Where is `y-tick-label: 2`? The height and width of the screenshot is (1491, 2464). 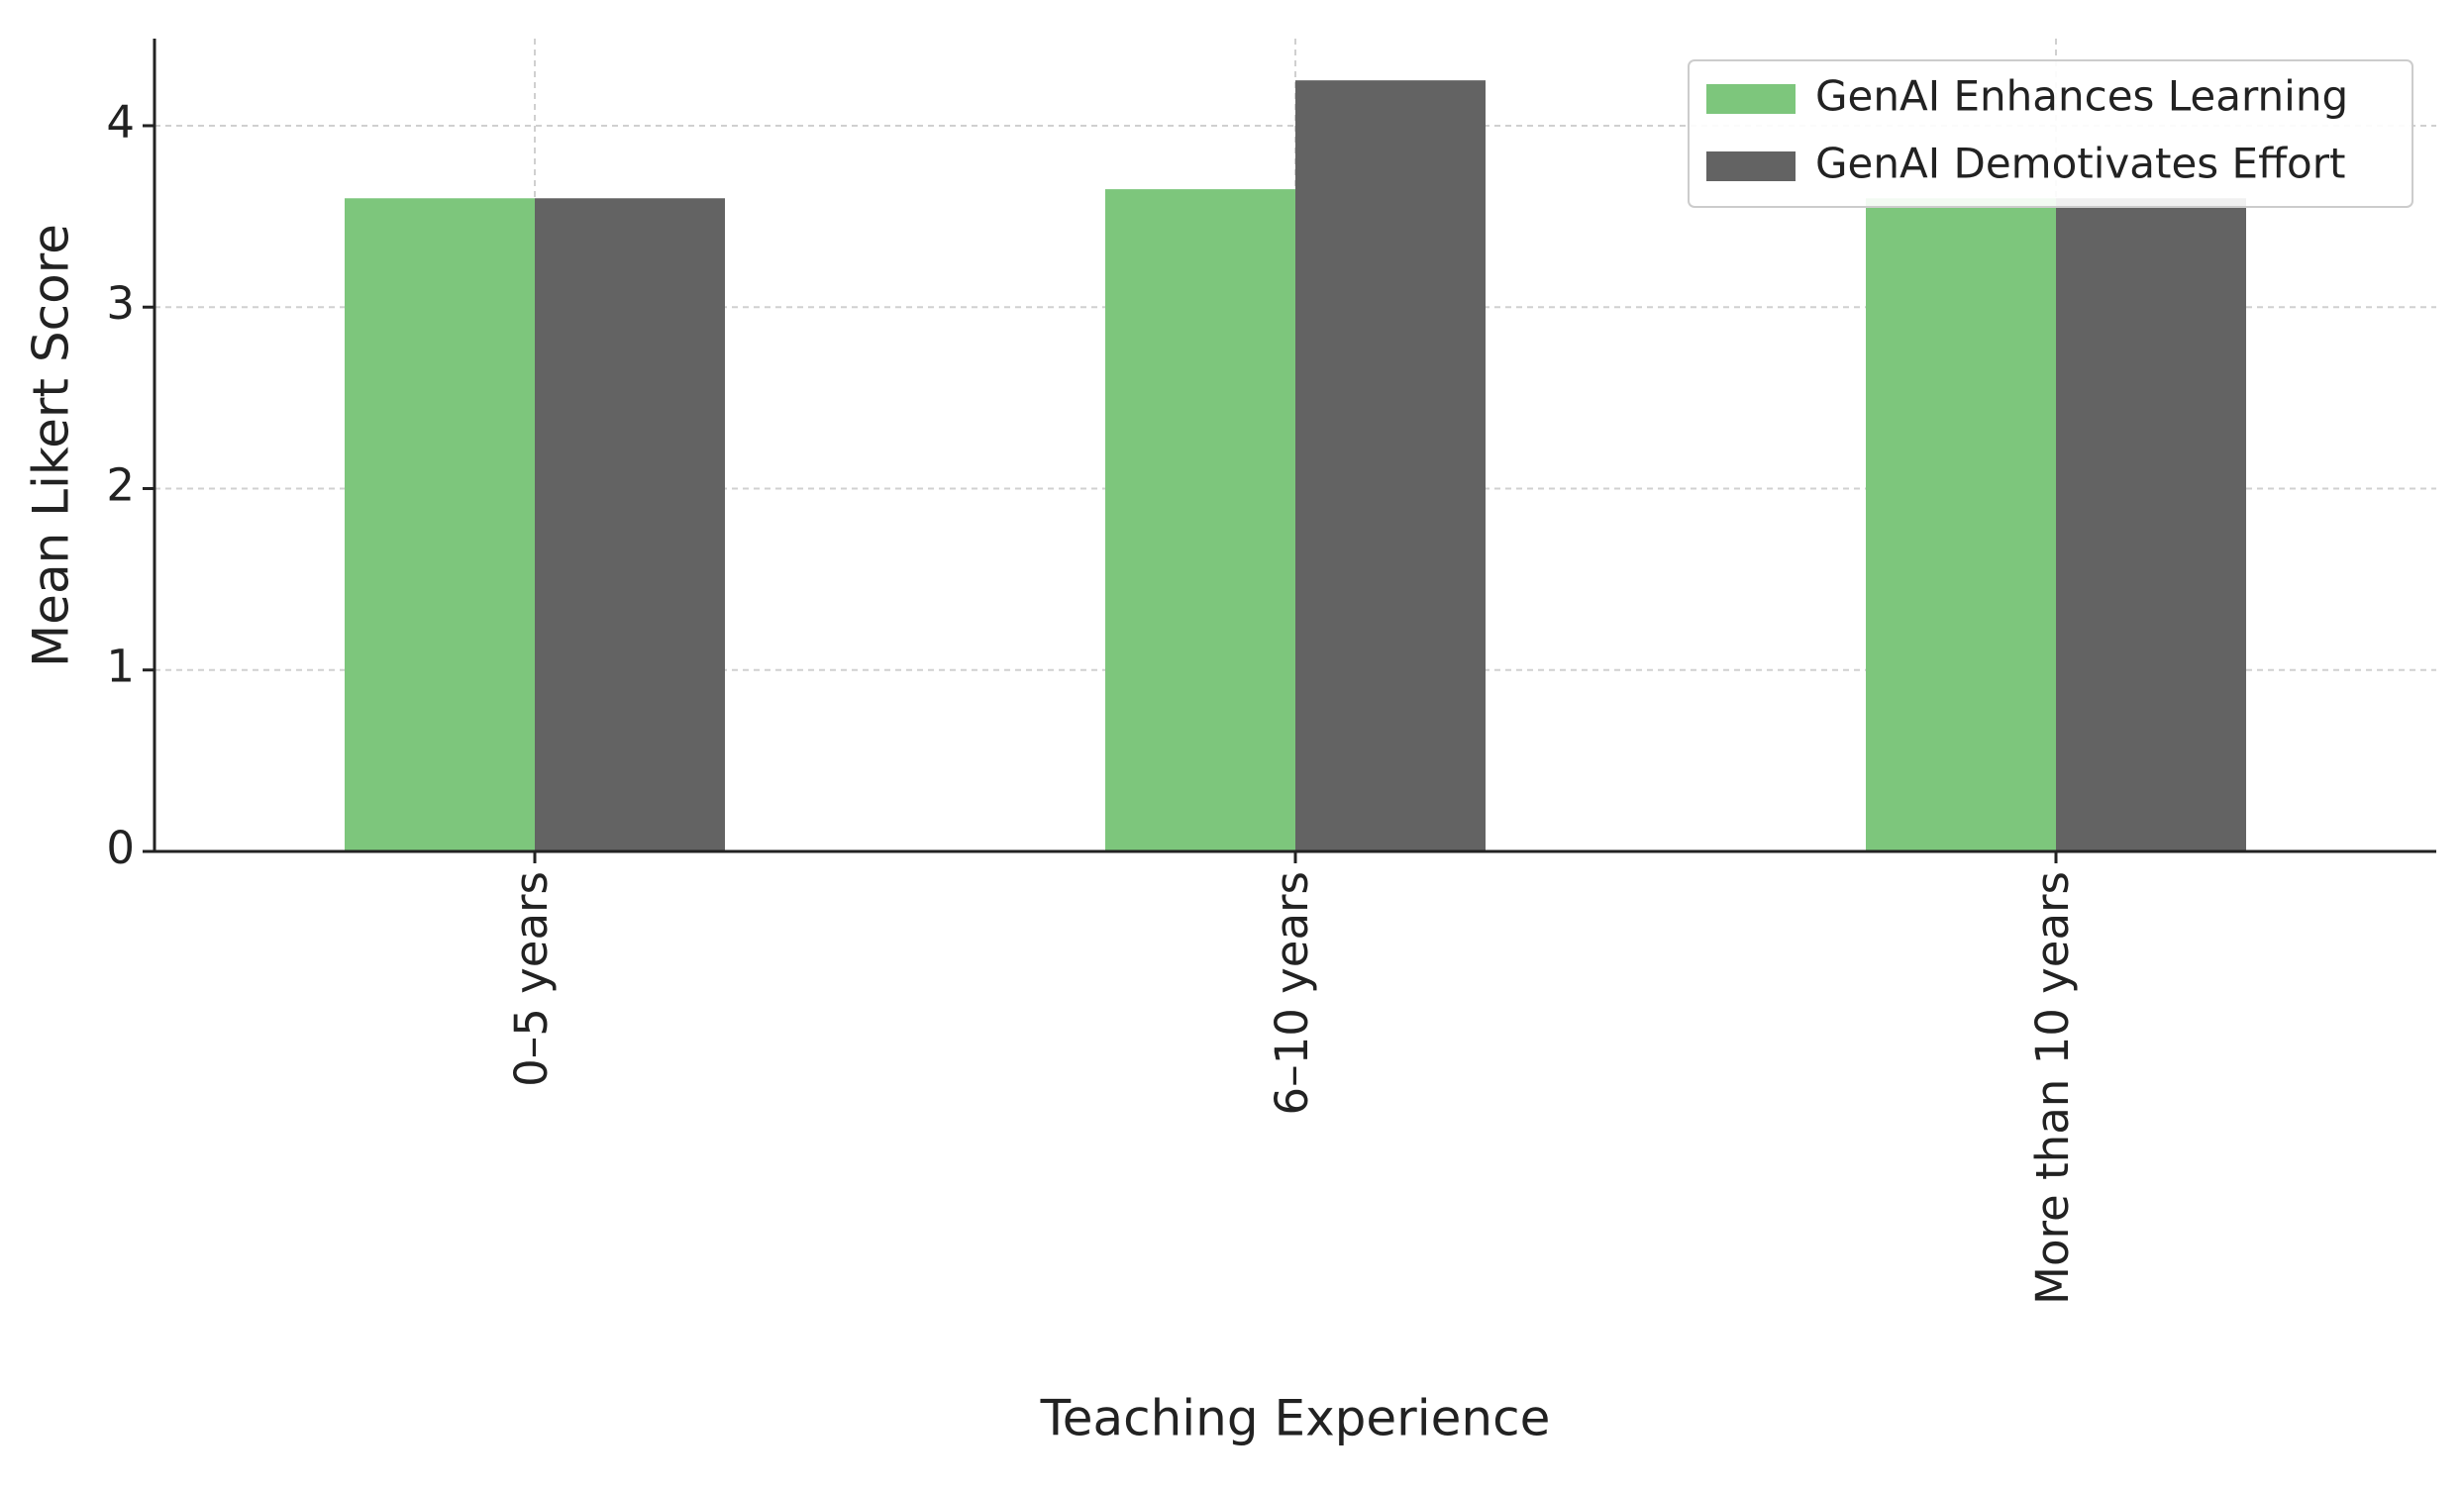
y-tick-label: 2 is located at coordinates (120, 484).